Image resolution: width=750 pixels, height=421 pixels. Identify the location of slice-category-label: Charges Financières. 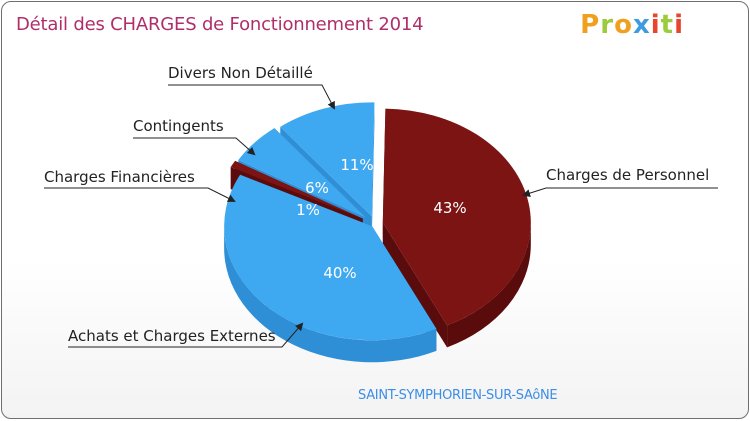
(119, 177).